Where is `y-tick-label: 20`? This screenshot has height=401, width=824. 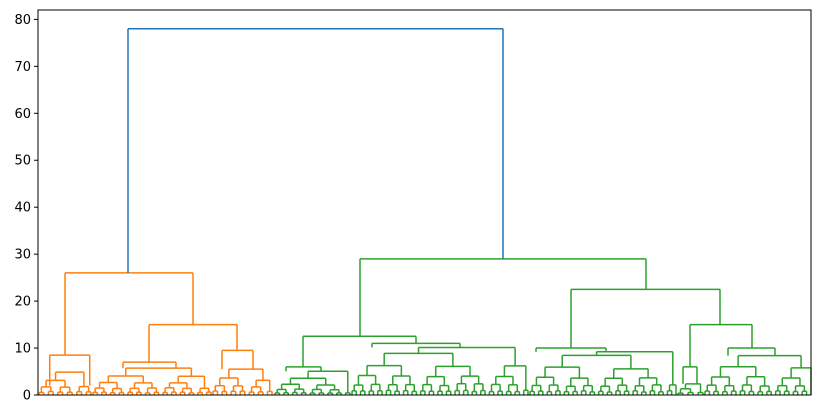
y-tick-label: 20 is located at coordinates (22, 302).